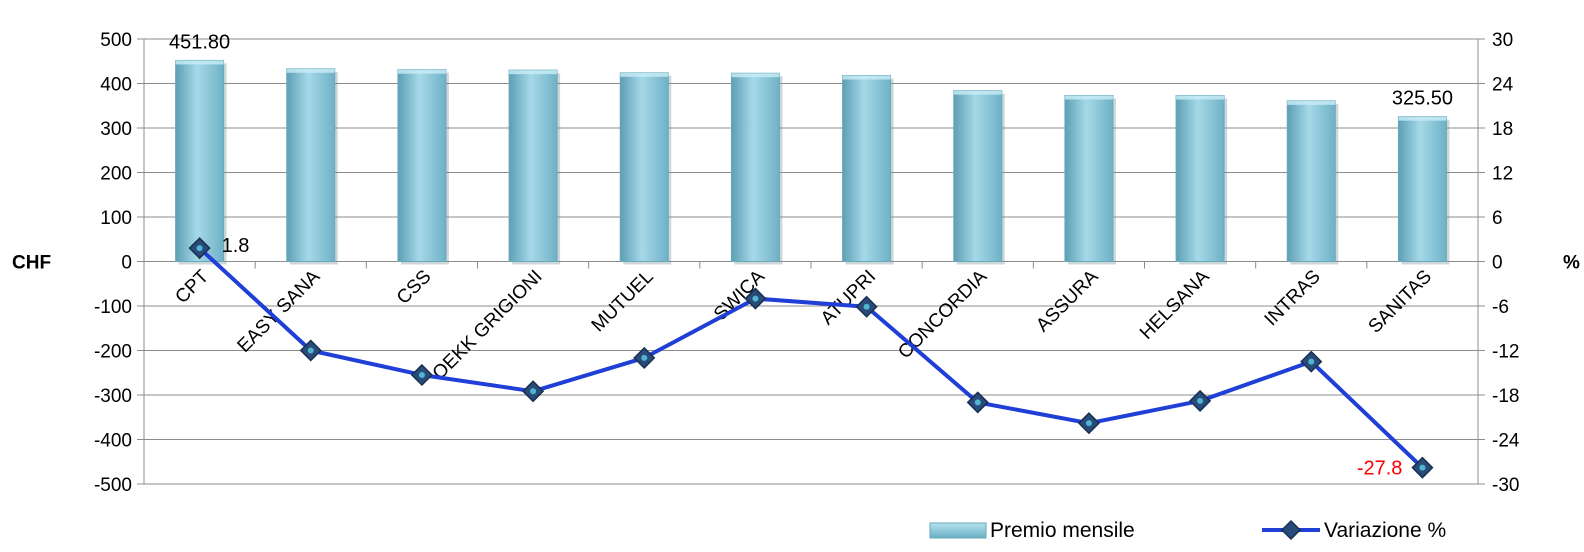 The height and width of the screenshot is (552, 1584). What do you see at coordinates (113, 441) in the screenshot?
I see `left-tick-label: -400` at bounding box center [113, 441].